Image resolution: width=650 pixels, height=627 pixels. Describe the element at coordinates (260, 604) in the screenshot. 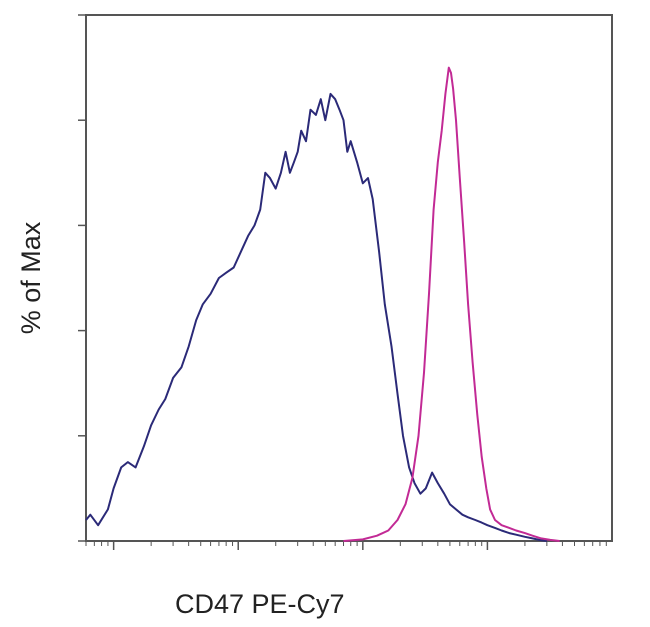

I see `x-axis-label: CD47 PE-Cy7` at that location.